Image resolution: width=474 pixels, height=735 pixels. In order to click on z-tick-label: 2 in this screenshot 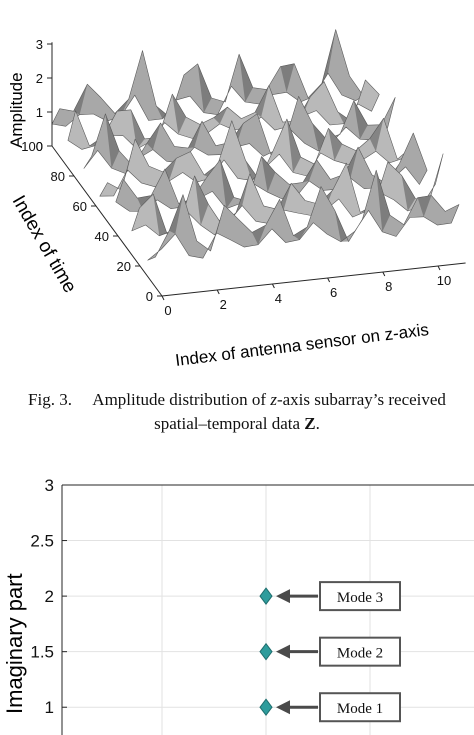, I will do `click(39, 78)`.